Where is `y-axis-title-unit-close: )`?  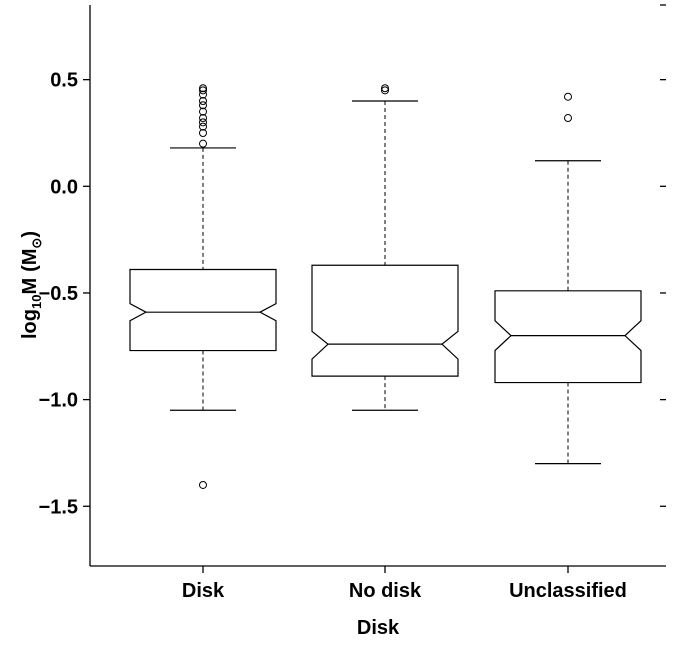 y-axis-title-unit-close: ) is located at coordinates (30, 234).